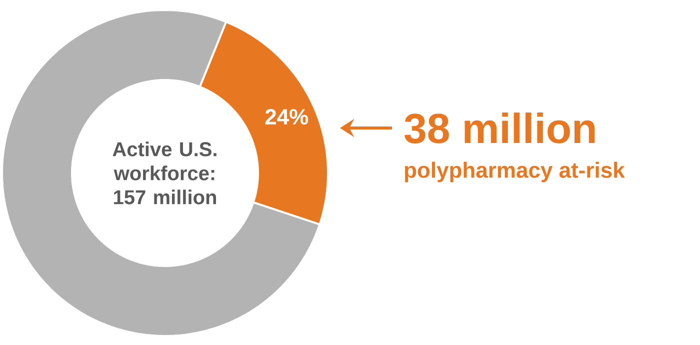  Describe the element at coordinates (514, 172) in the screenshot. I see `text: polypharmacy at-risk` at that location.